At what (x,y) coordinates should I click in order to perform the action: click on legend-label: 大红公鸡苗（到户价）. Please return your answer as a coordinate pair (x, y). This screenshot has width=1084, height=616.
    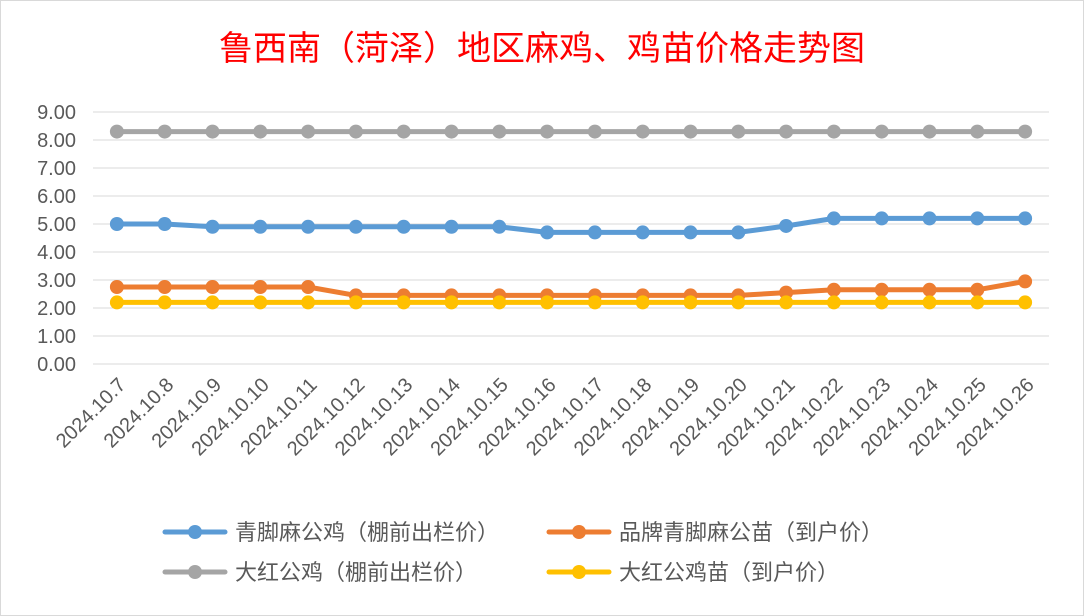
    Looking at the image, I should click on (729, 573).